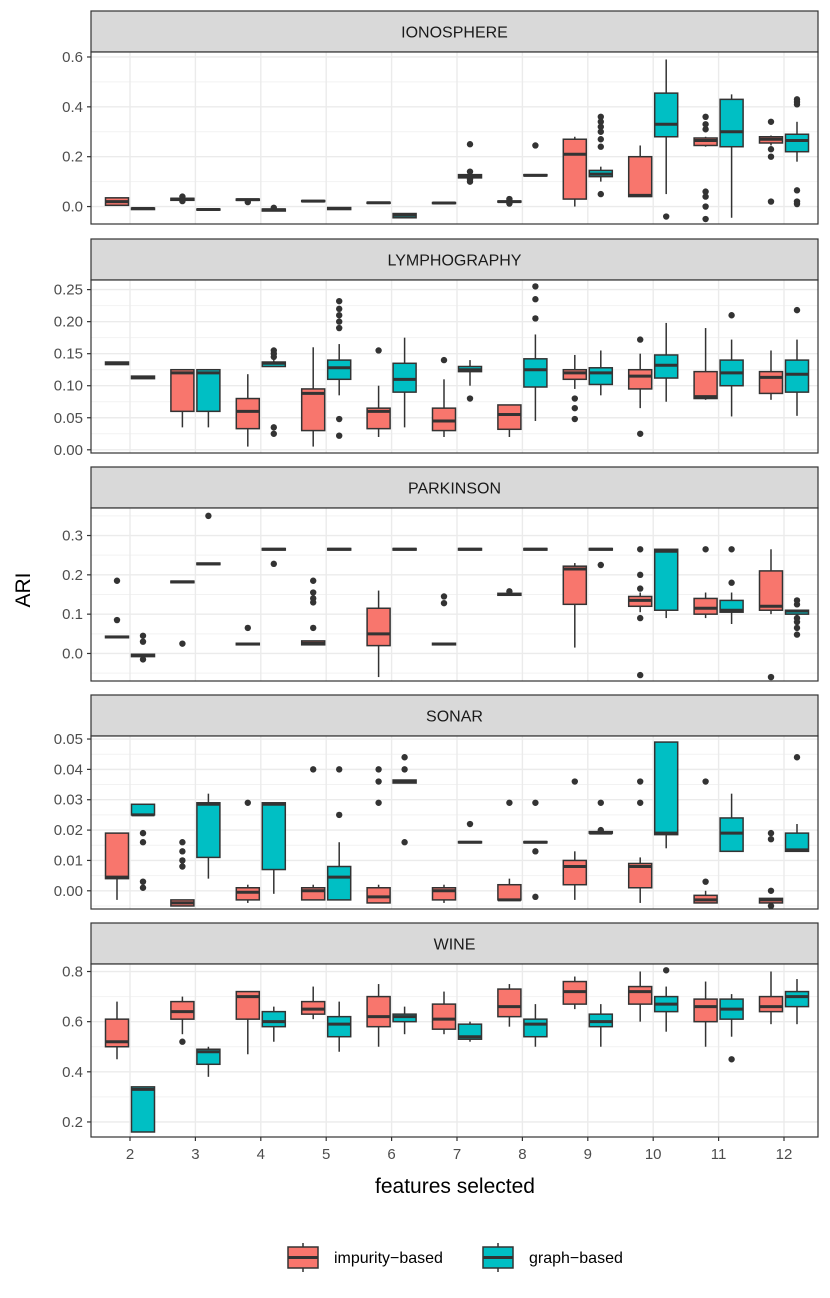 This screenshot has width=830, height=1298. Describe the element at coordinates (68, 860) in the screenshot. I see `y-tick-label: 0.01` at that location.